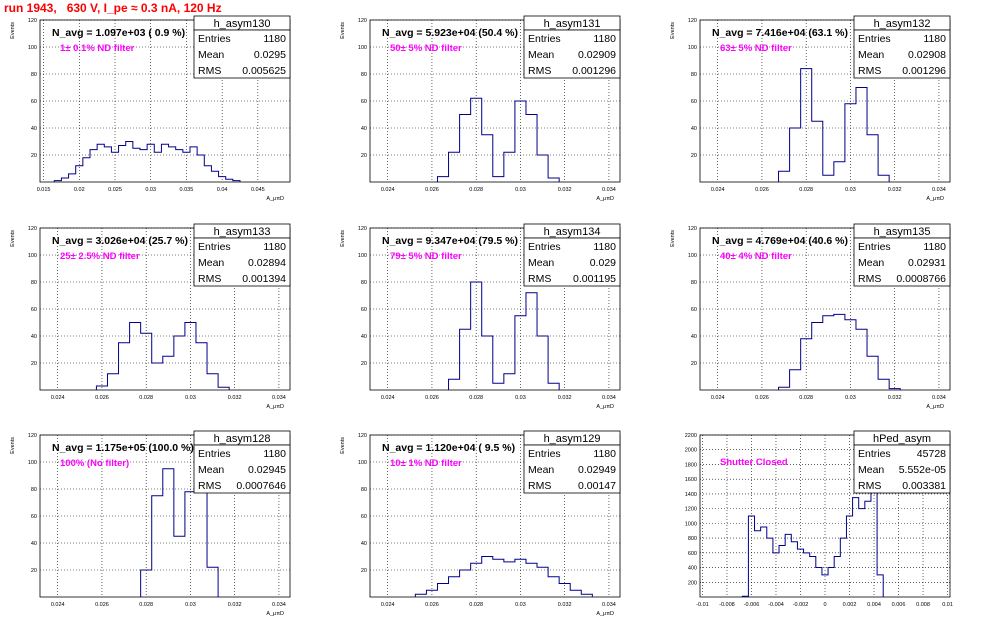 The height and width of the screenshot is (622, 996). What do you see at coordinates (603, 263) in the screenshot?
I see `stats-value: 0.029` at bounding box center [603, 263].